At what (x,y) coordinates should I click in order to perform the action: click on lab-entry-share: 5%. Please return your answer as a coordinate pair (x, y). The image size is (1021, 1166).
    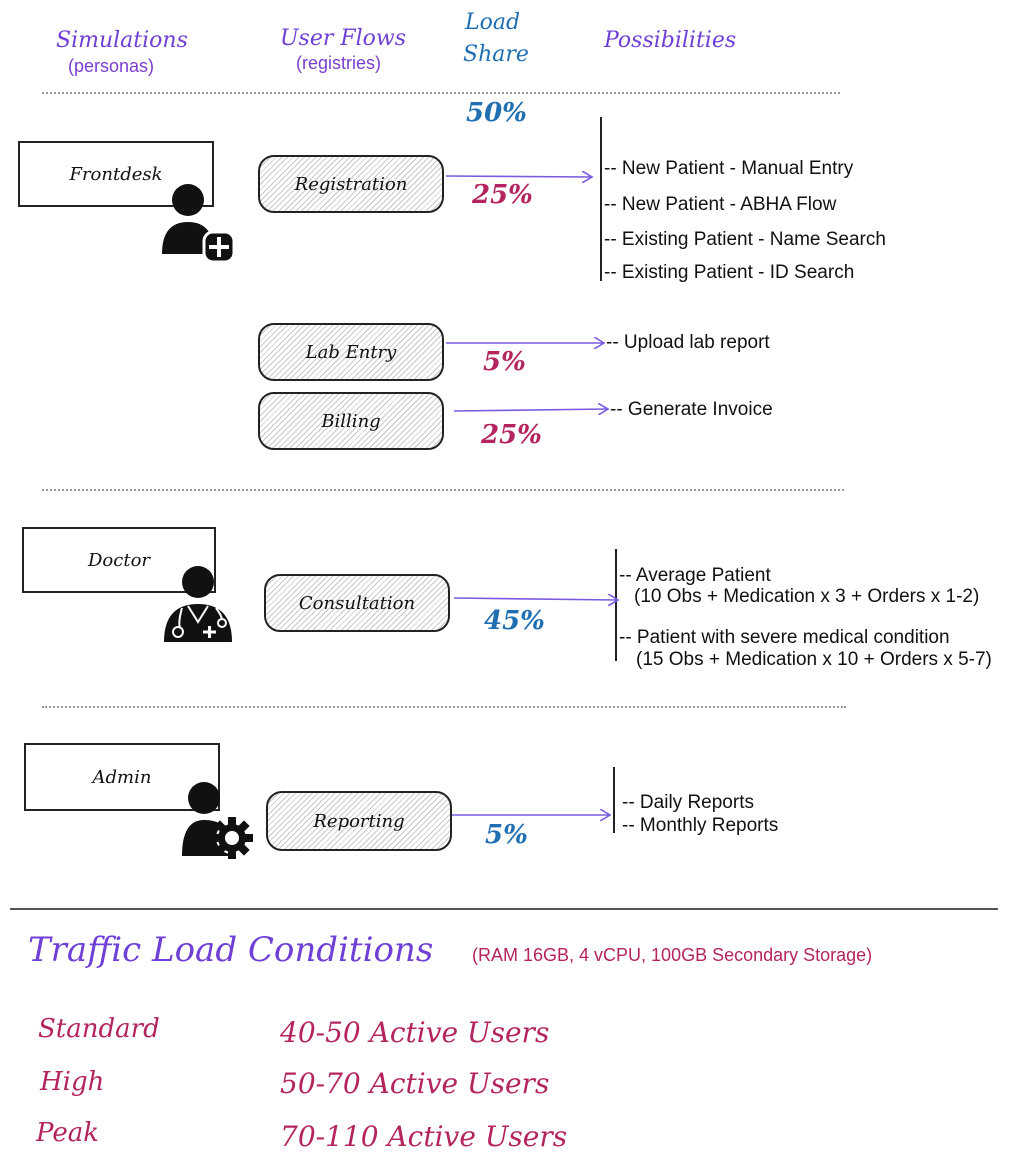
    Looking at the image, I should click on (504, 362).